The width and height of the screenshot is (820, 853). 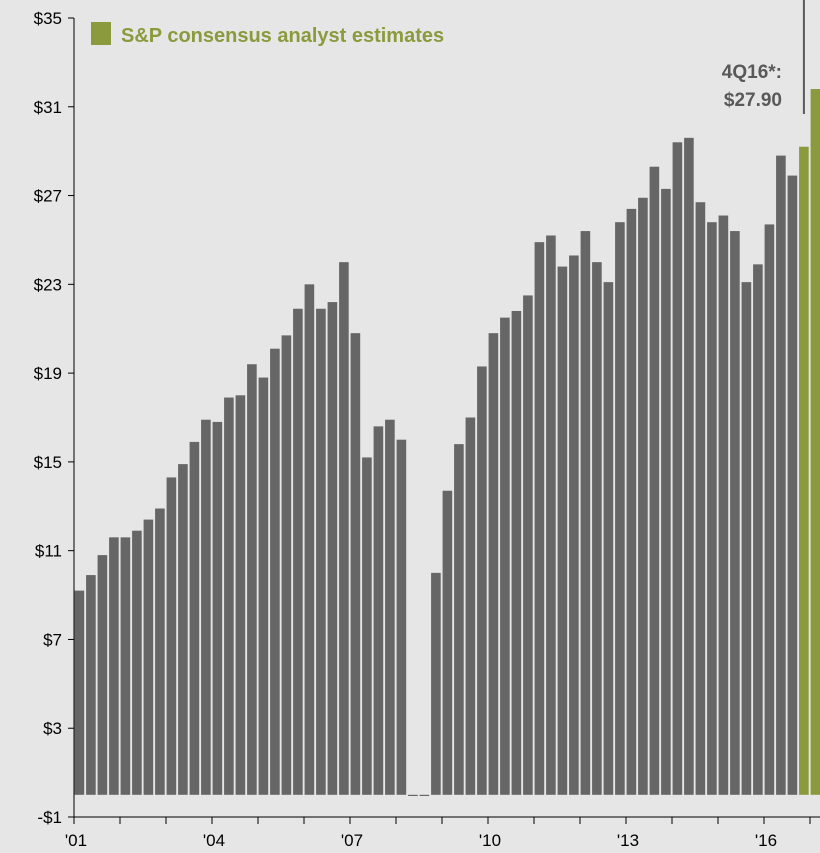 What do you see at coordinates (766, 840) in the screenshot?
I see `x-tick-label: '16` at bounding box center [766, 840].